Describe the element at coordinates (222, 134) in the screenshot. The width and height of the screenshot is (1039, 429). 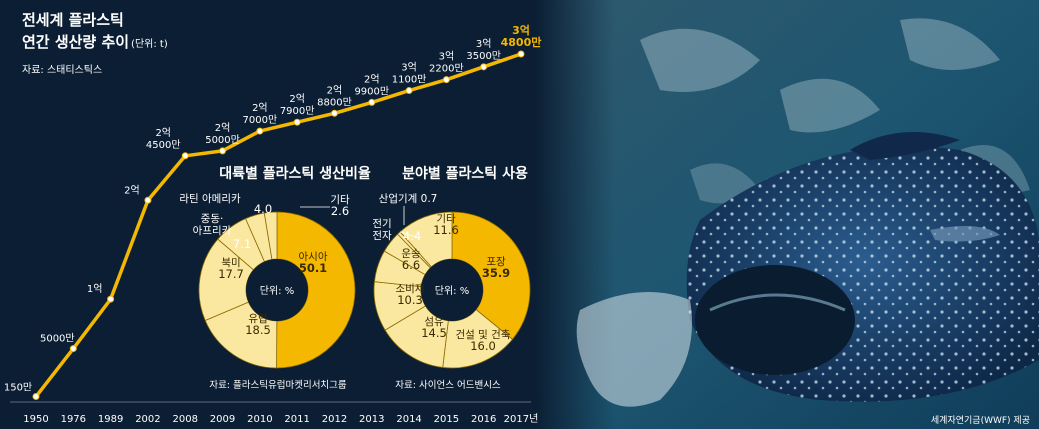
I see `value-label: 2억 5000만` at that location.